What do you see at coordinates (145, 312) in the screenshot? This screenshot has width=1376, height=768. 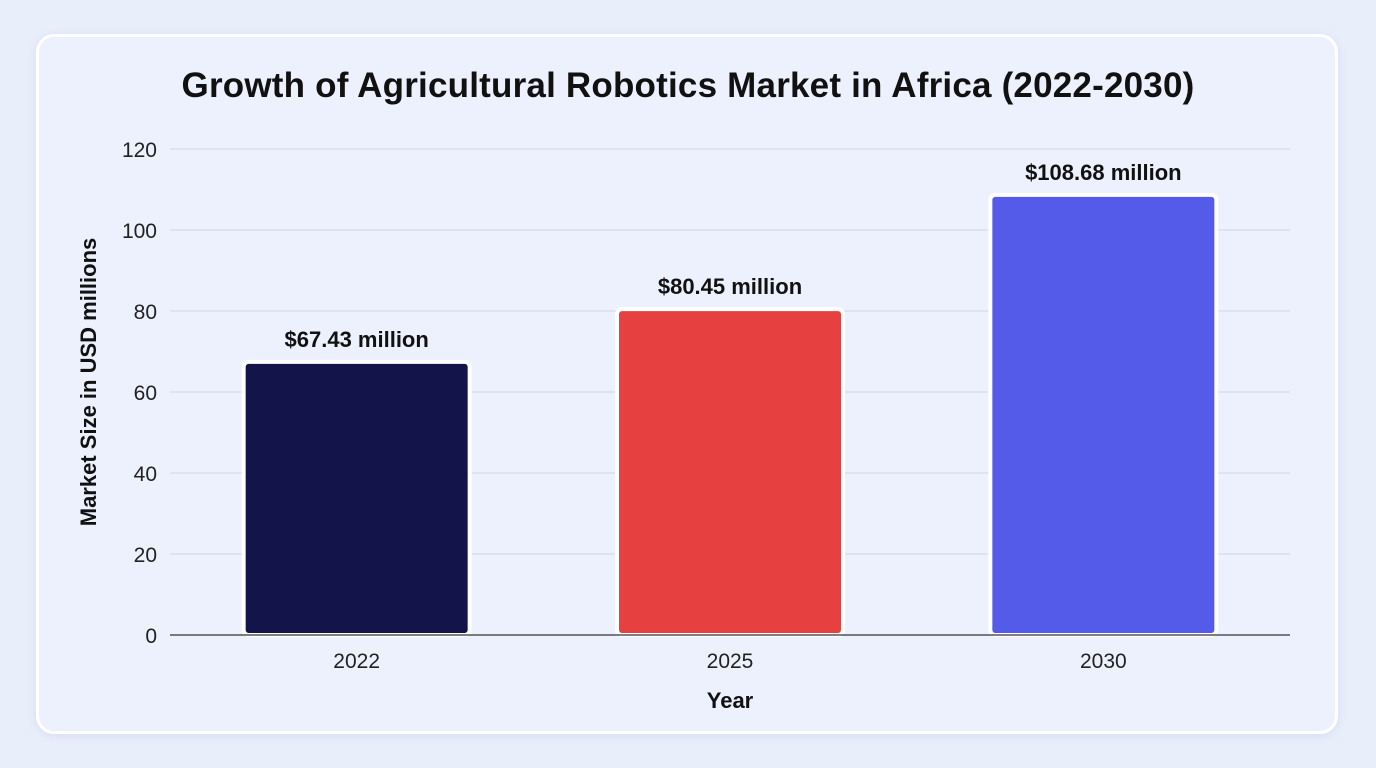 I see `y-tick-label: 80` at bounding box center [145, 312].